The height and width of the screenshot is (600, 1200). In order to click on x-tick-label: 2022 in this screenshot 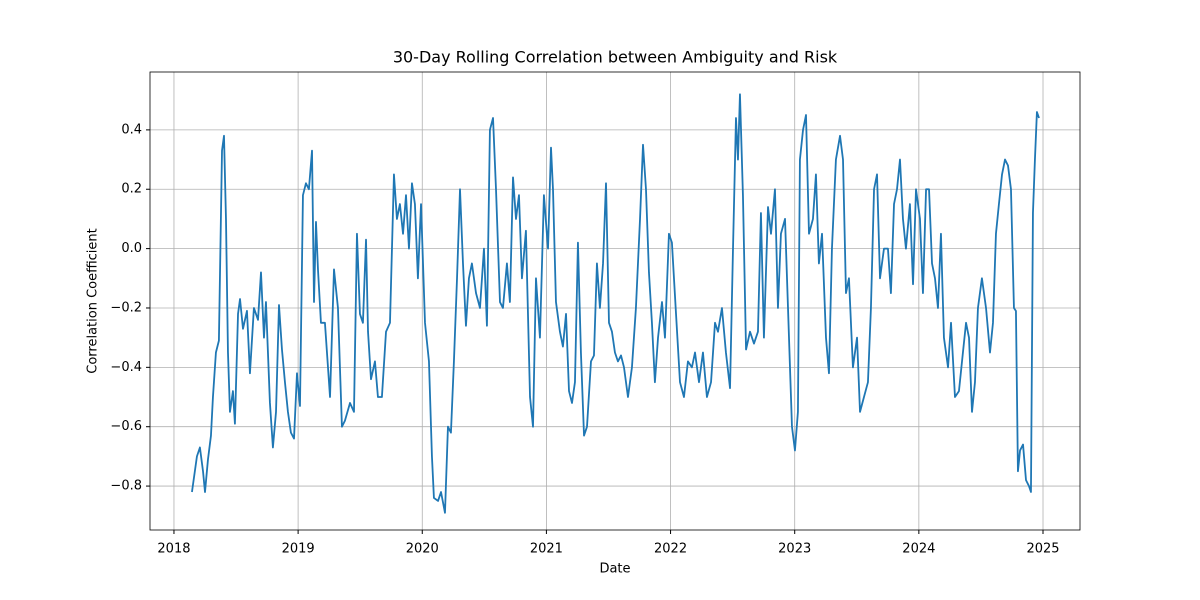, I will do `click(670, 549)`.